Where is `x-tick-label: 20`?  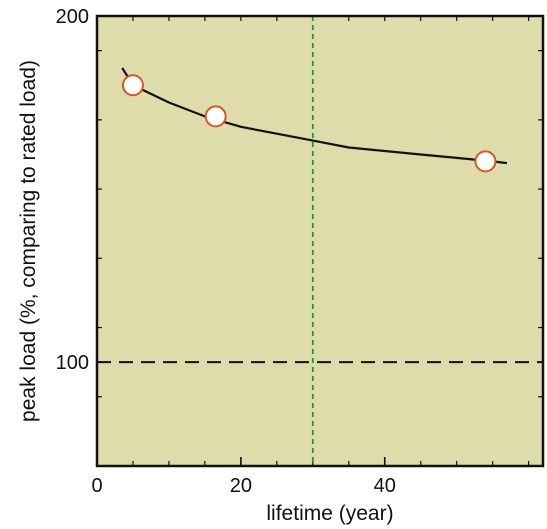 x-tick-label: 20 is located at coordinates (241, 486).